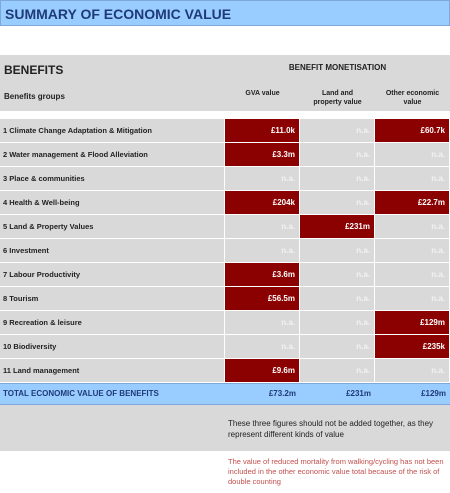  I want to click on column-header: GVA value, so click(262, 93).